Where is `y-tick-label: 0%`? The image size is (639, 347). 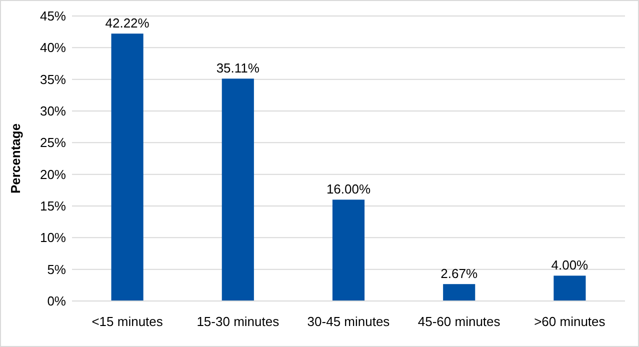
y-tick-label: 0% is located at coordinates (56, 301).